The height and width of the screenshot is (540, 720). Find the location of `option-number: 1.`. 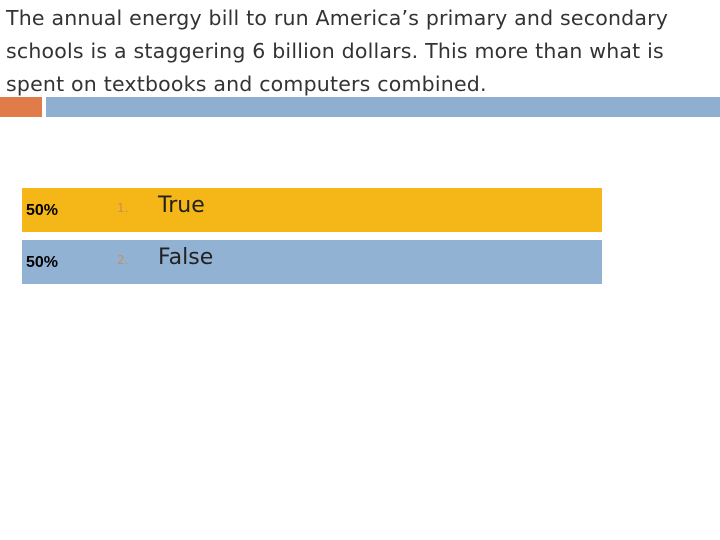

option-number: 1. is located at coordinates (123, 208).